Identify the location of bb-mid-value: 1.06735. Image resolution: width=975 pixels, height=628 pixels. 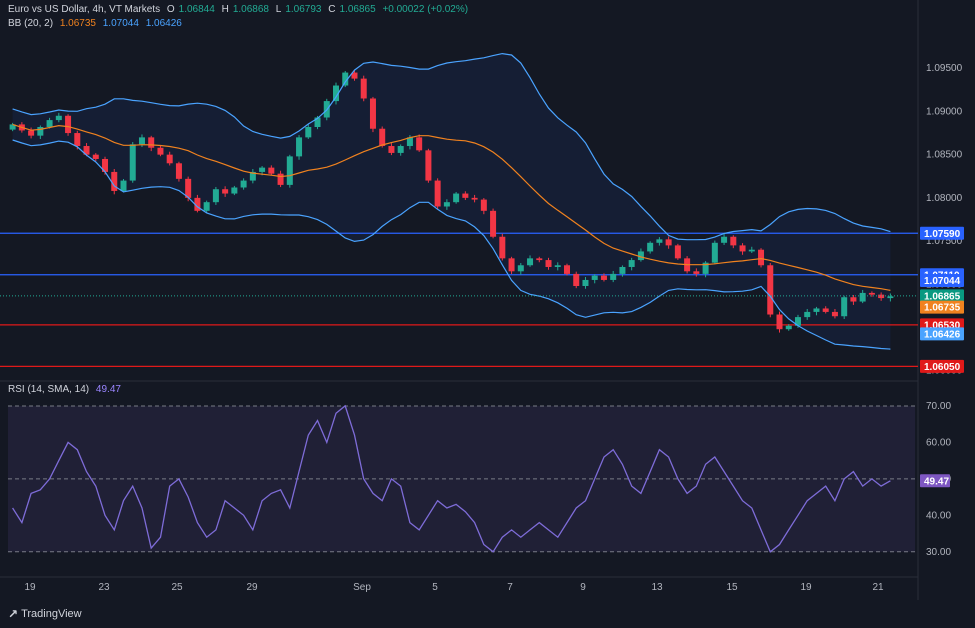
(77, 23).